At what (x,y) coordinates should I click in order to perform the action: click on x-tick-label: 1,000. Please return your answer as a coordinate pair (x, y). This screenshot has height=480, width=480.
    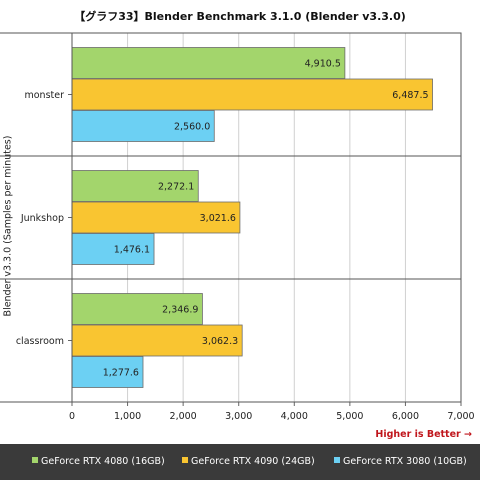
    Looking at the image, I should click on (127, 416).